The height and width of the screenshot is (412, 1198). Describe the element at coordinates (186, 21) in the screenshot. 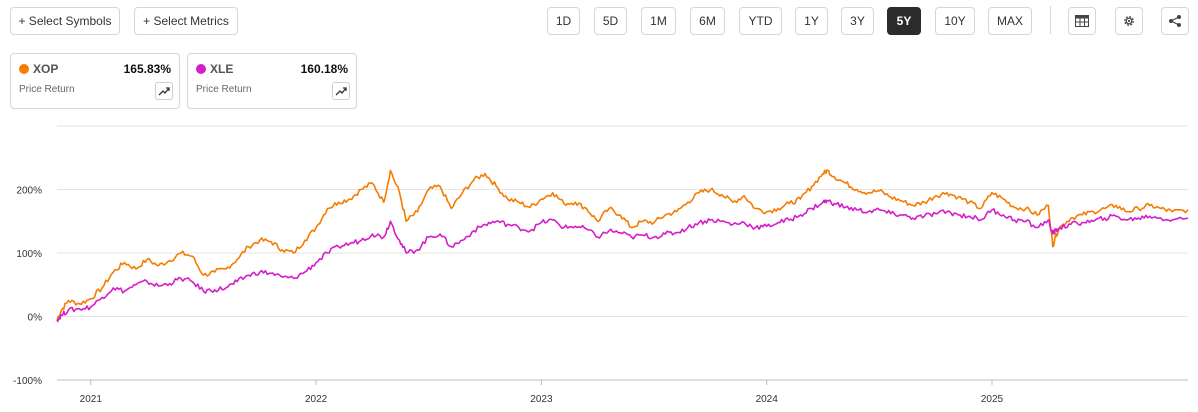

I see `select-metrics-button: + Select Metrics` at that location.